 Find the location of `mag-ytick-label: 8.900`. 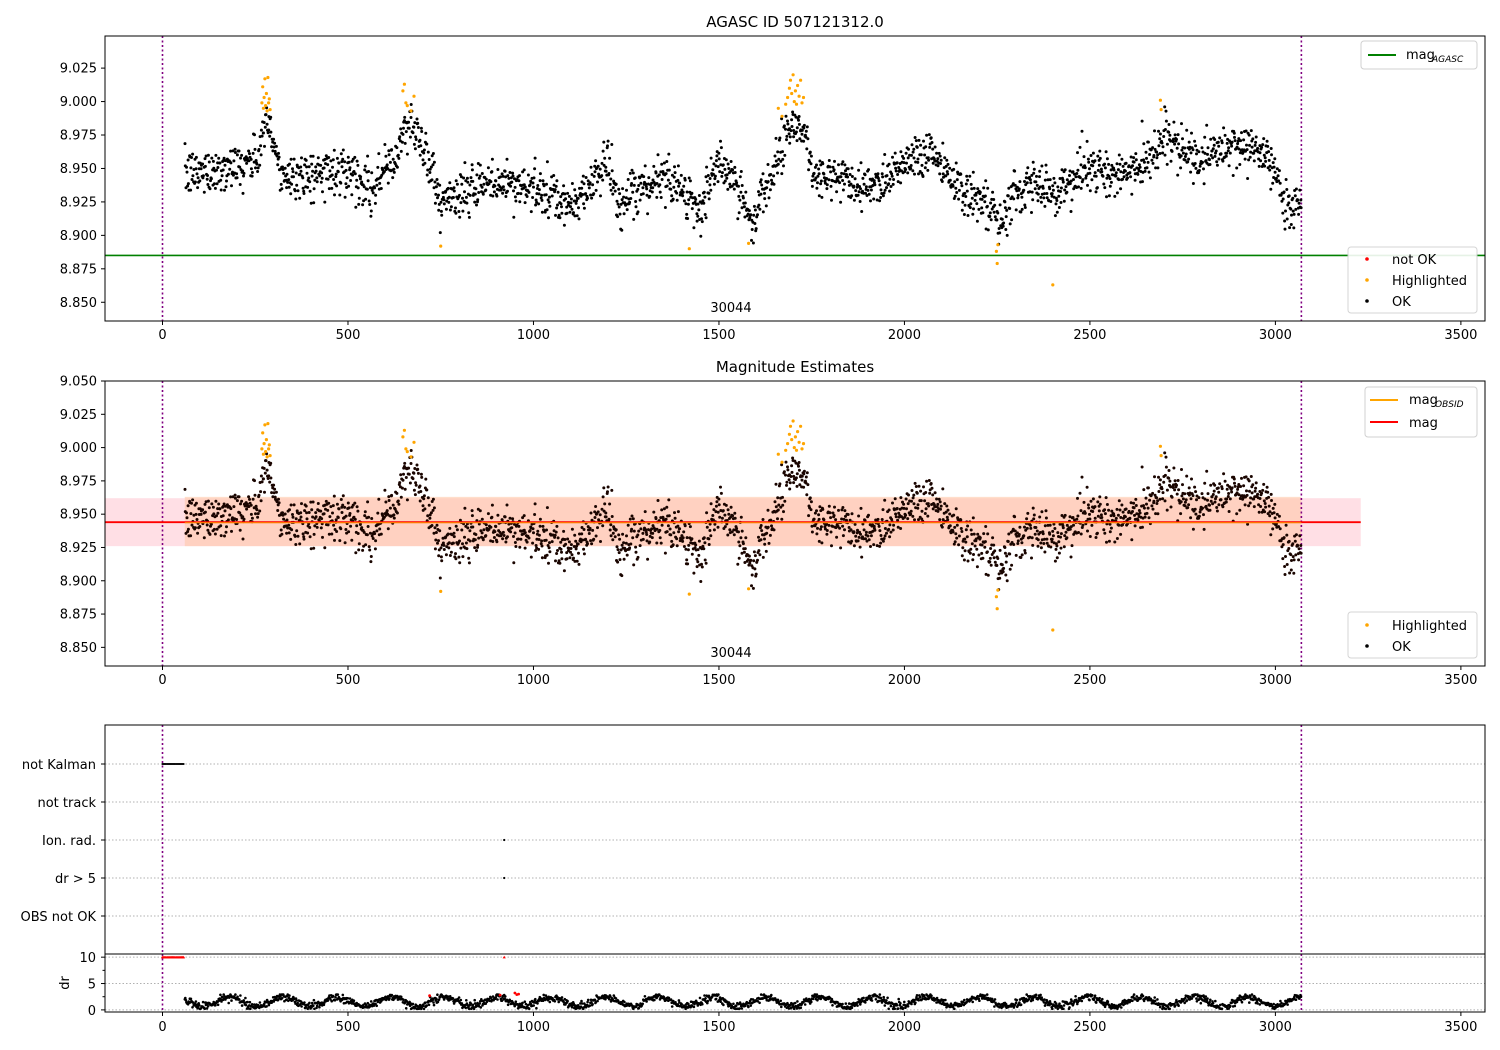

mag-ytick-label: 8.900 is located at coordinates (78, 581).